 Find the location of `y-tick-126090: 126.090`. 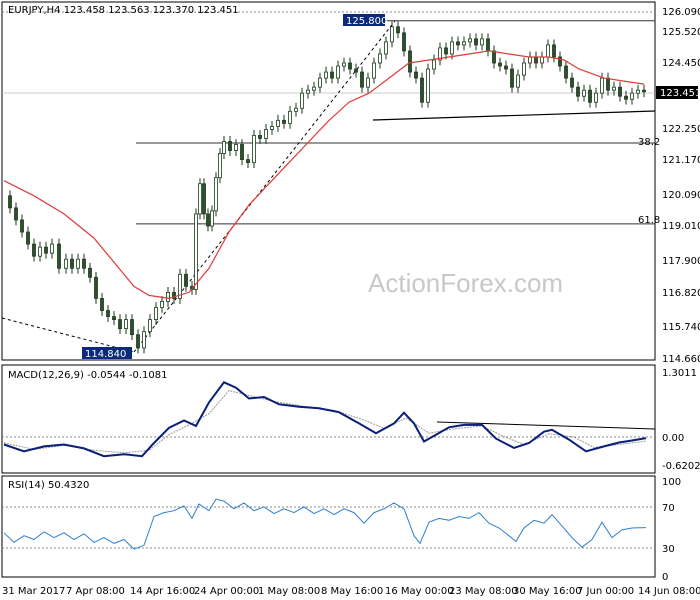

y-tick-126090: 126.090 is located at coordinates (681, 12).